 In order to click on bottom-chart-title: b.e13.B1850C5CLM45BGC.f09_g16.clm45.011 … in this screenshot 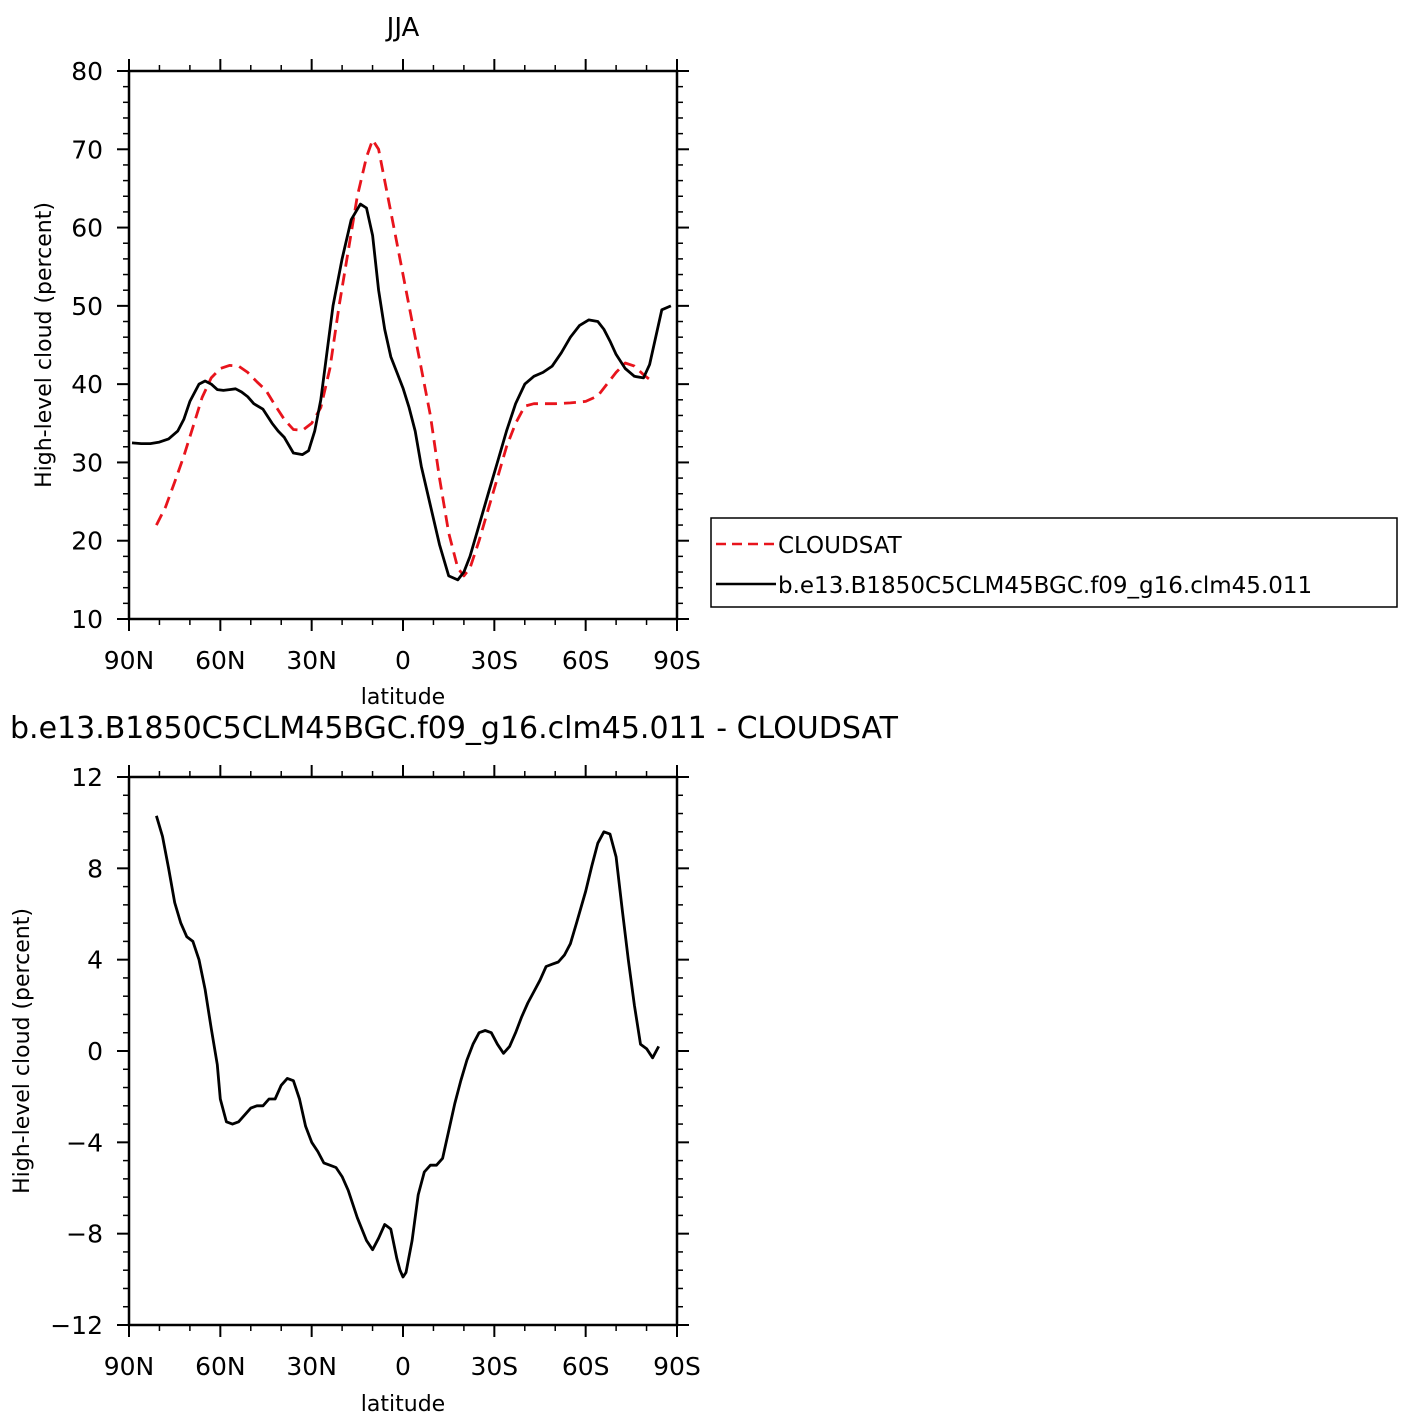, I will do `click(454, 728)`.